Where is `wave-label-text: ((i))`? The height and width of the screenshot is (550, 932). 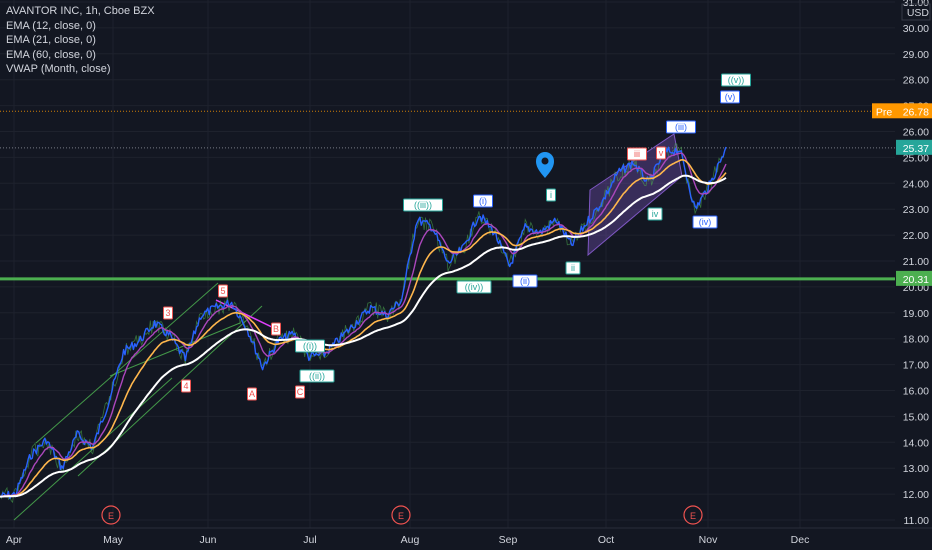
wave-label-text: ((i)) is located at coordinates (310, 346).